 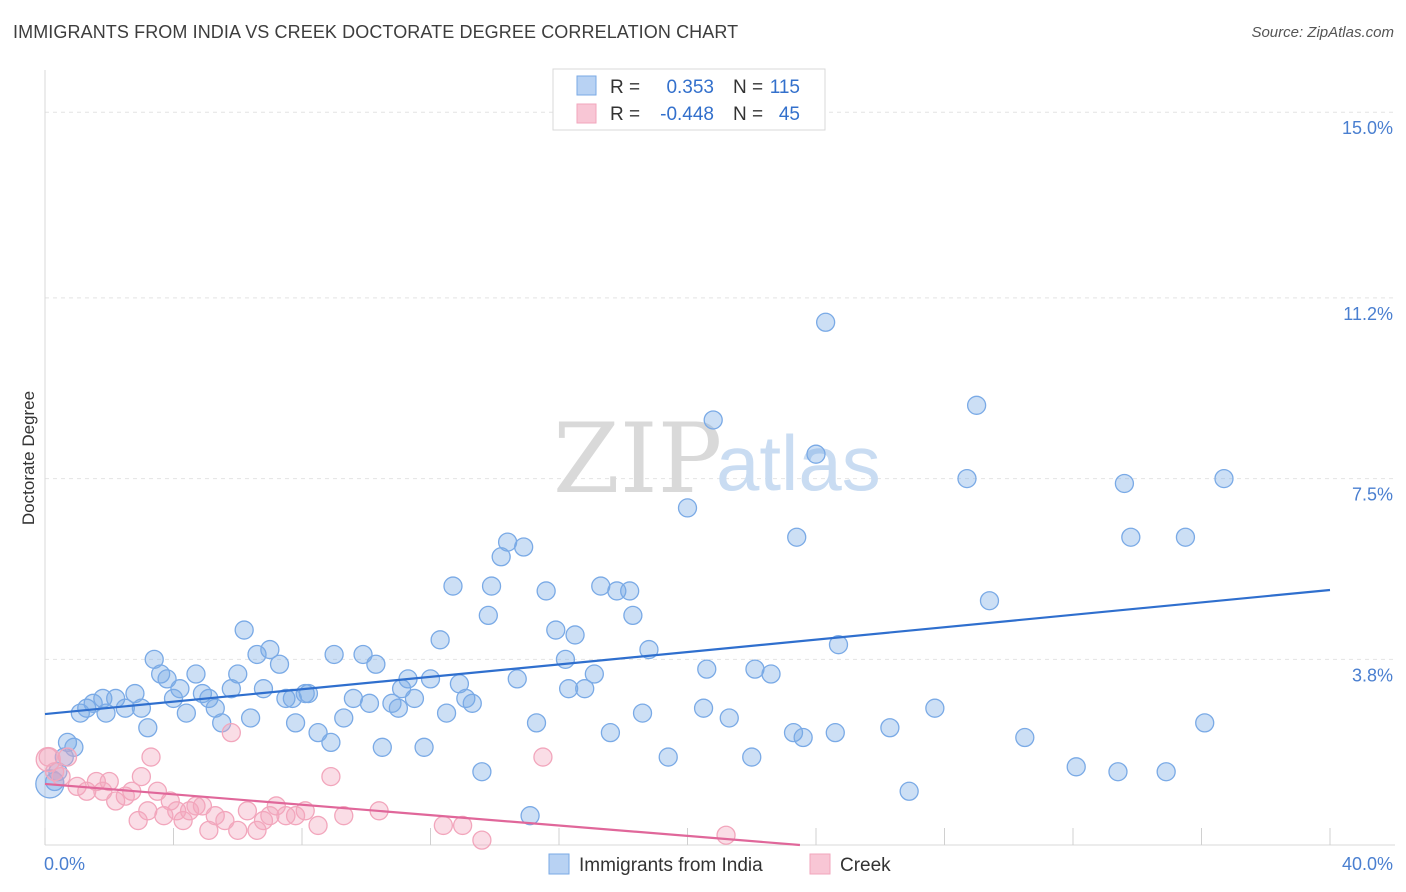 I want to click on y-tick-label: 7.5%, so click(x=1372, y=495).